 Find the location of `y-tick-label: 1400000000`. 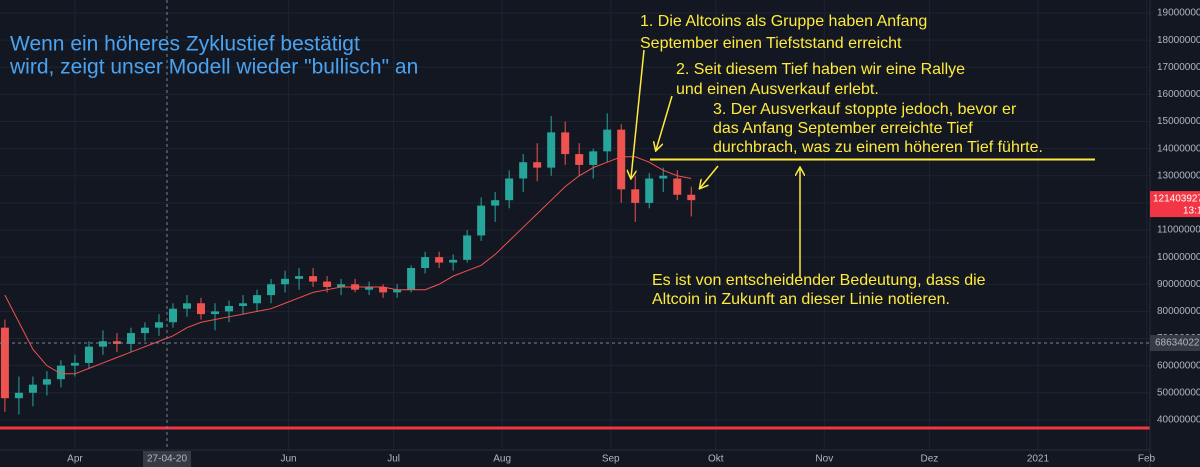

y-tick-label: 1400000000 is located at coordinates (1178, 148).